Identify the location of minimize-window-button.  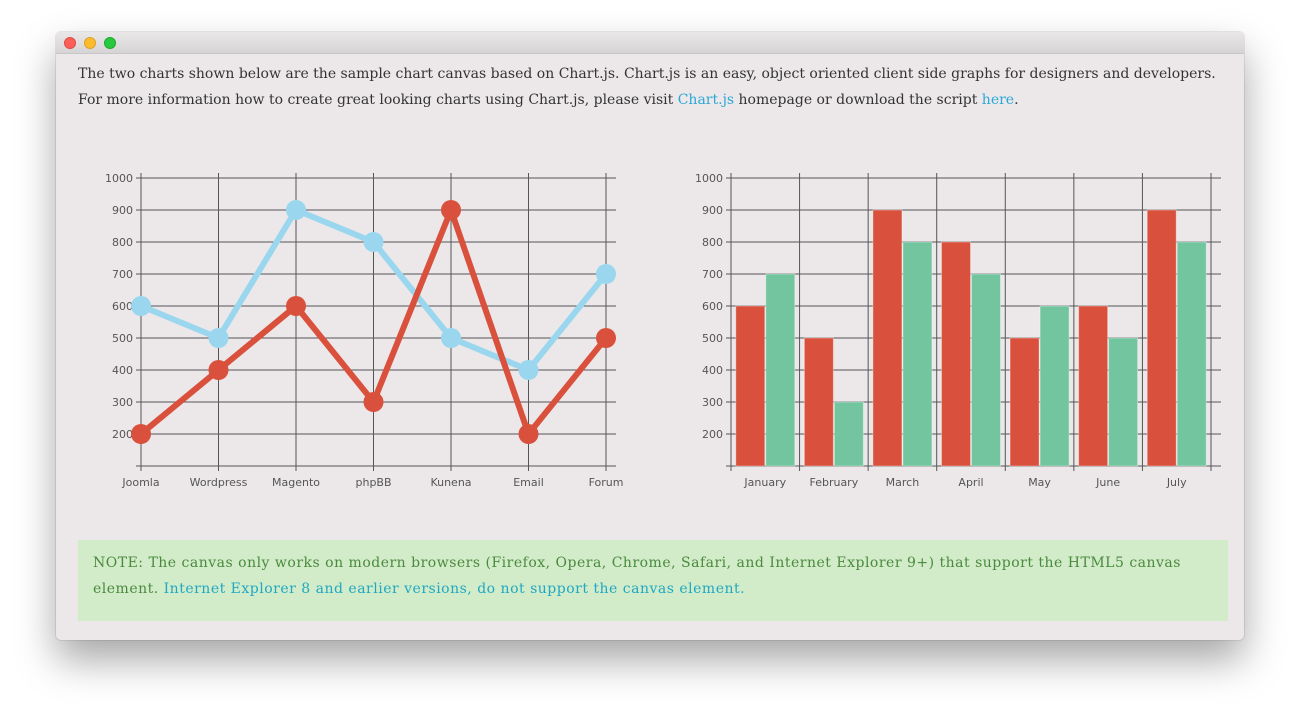
(90, 43).